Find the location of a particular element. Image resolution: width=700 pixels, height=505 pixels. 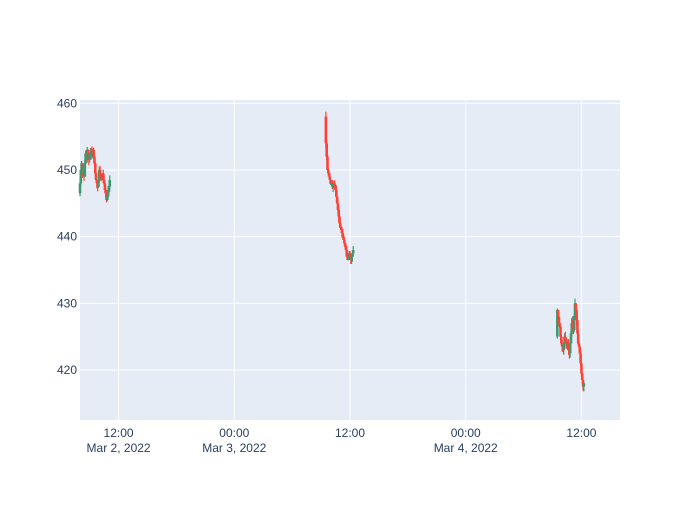

y-tick-label: 420 is located at coordinates (67, 370).